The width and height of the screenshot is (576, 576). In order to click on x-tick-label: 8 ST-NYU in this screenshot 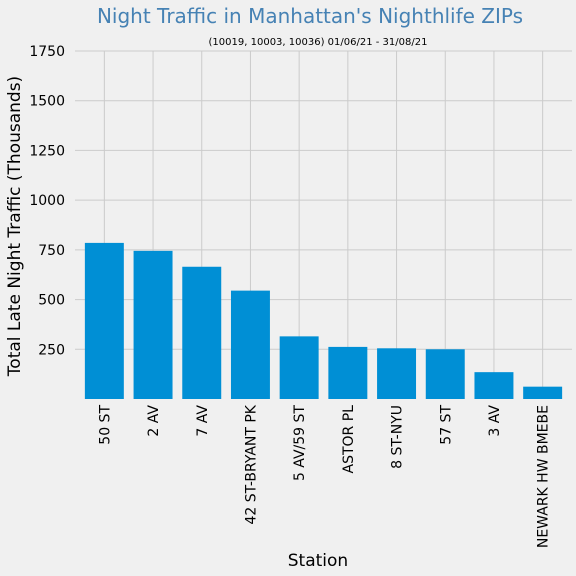, I will do `click(398, 437)`.